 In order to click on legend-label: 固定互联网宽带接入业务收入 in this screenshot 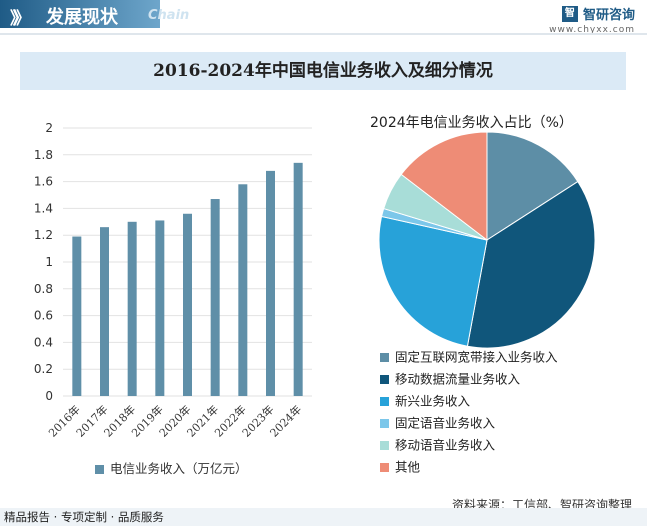, I will do `click(476, 357)`.